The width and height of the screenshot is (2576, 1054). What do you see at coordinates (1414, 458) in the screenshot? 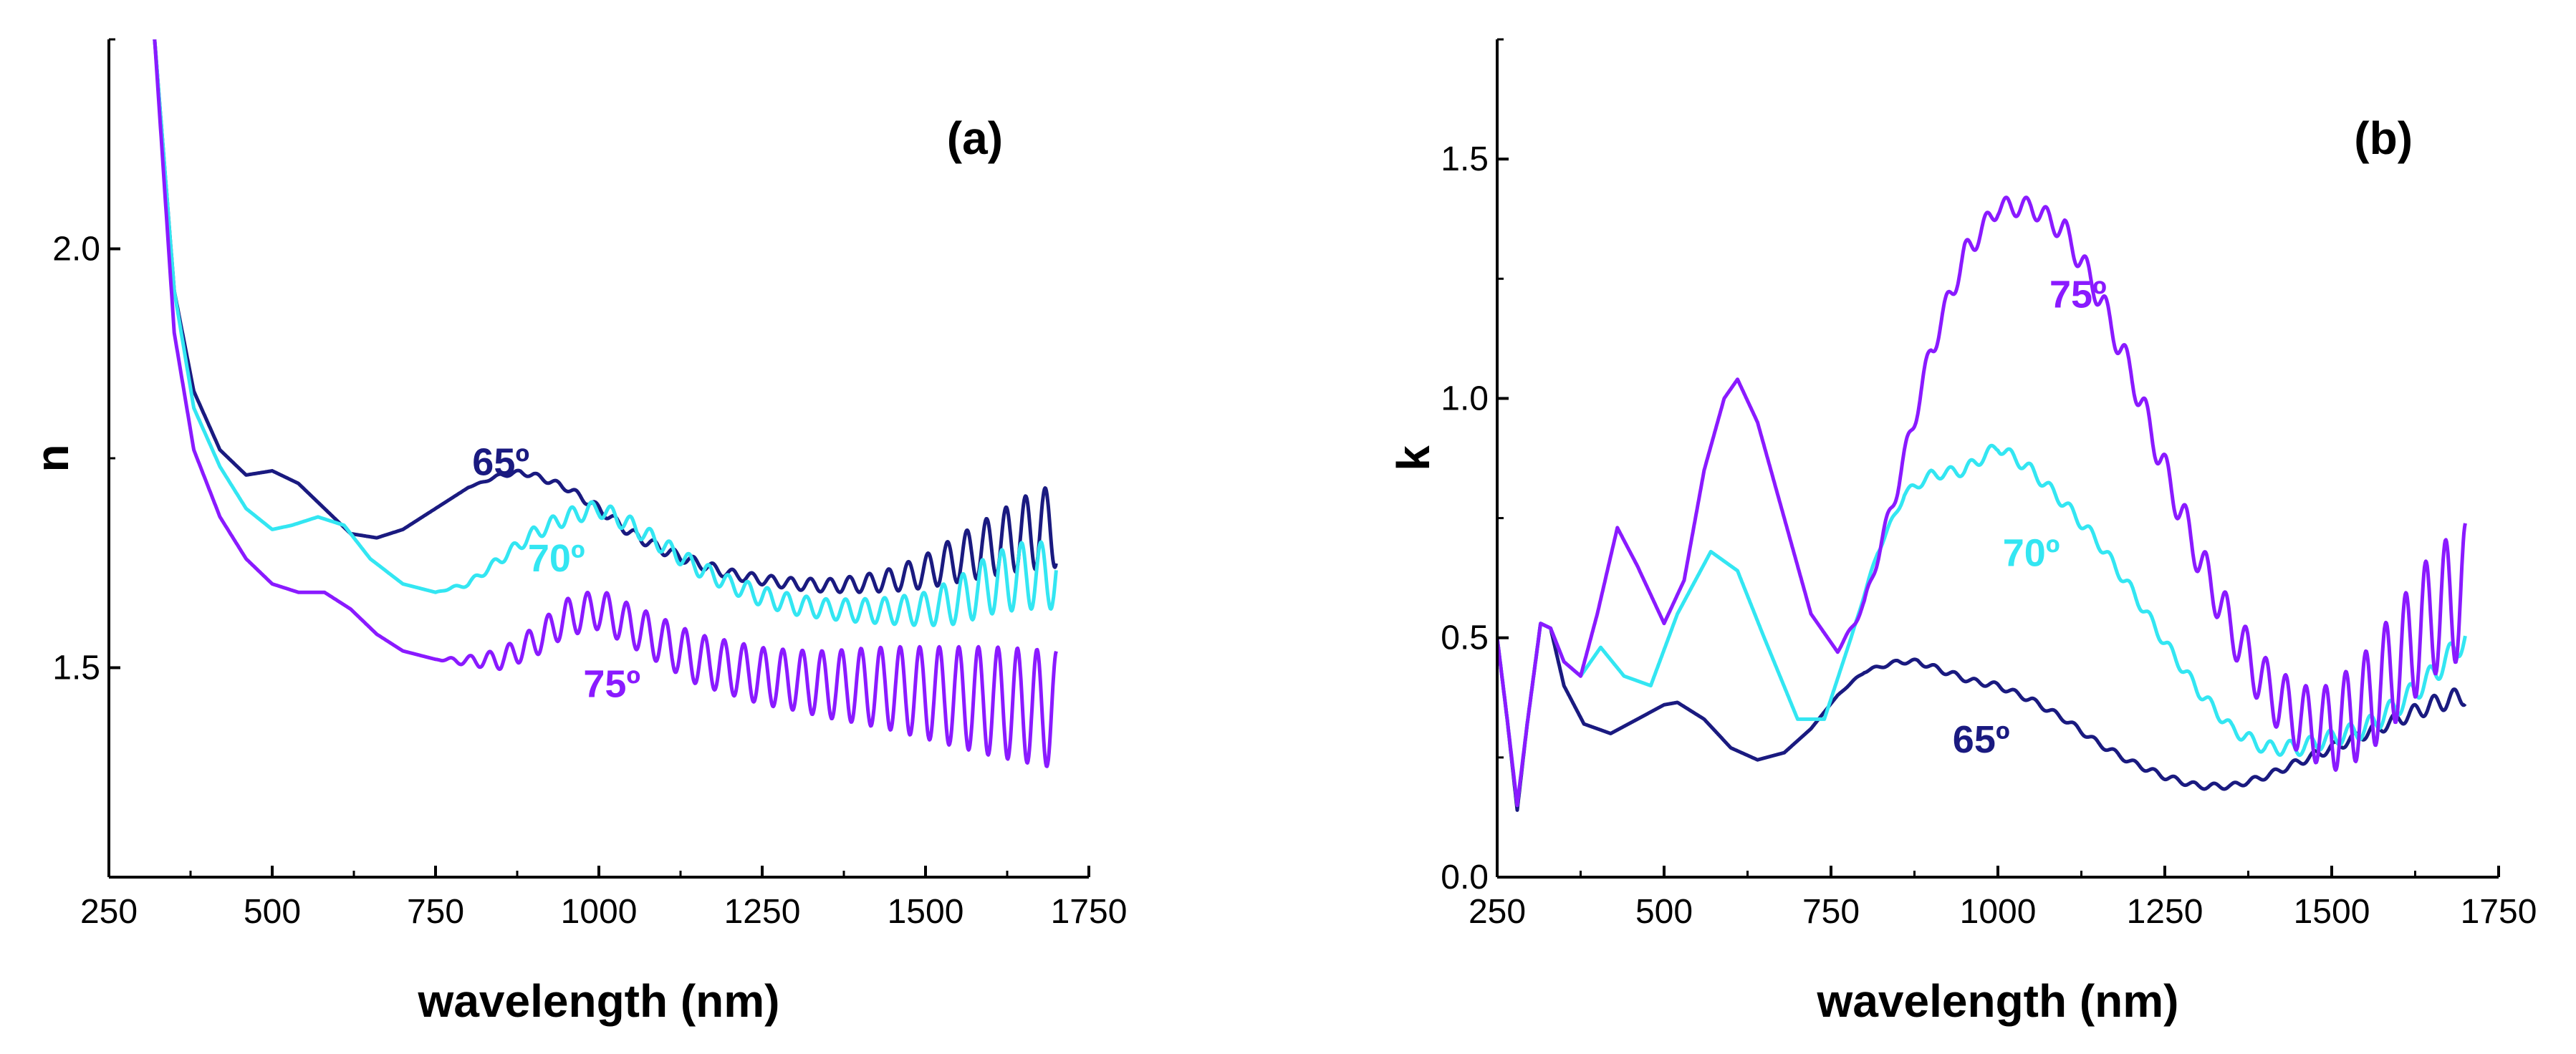
I see `y-axis-title: k` at bounding box center [1414, 458].